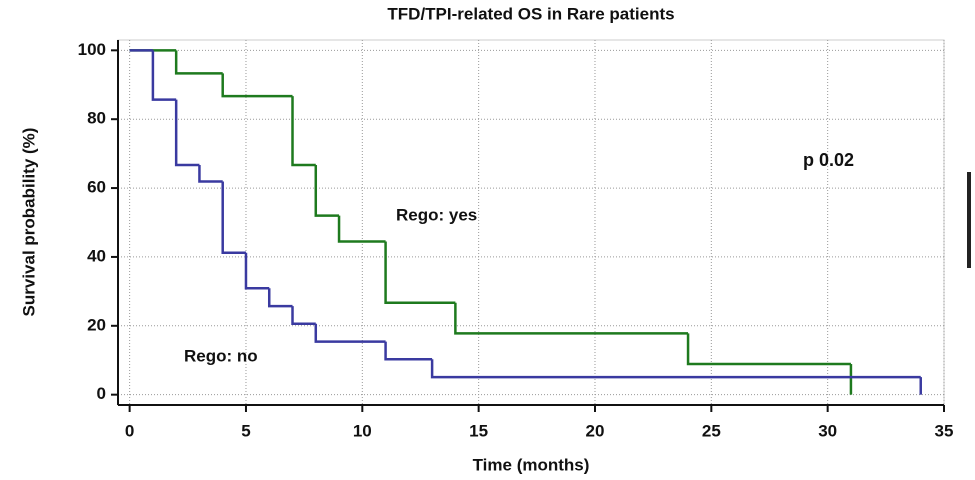 The width and height of the screenshot is (975, 480). Describe the element at coordinates (92, 49) in the screenshot. I see `y-tick-label: 100` at that location.